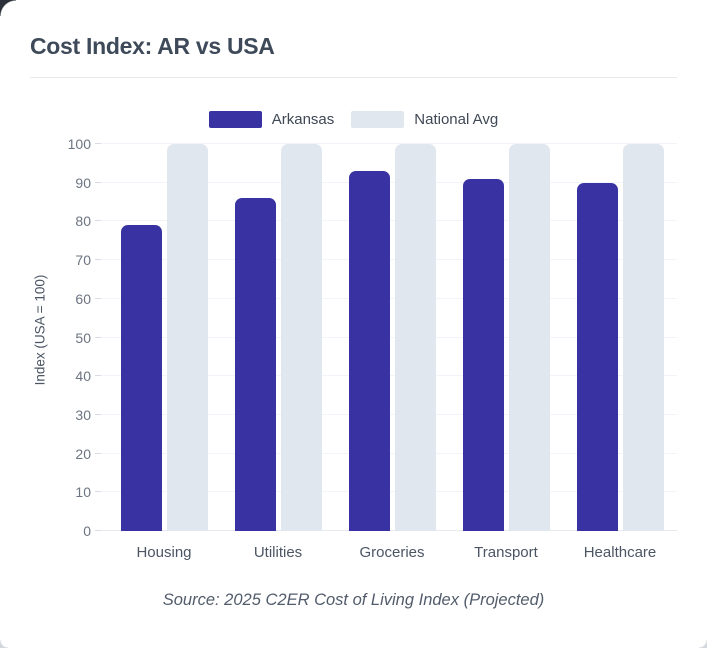 This screenshot has width=707, height=648. I want to click on bar-pair-housing, so click(164, 337).